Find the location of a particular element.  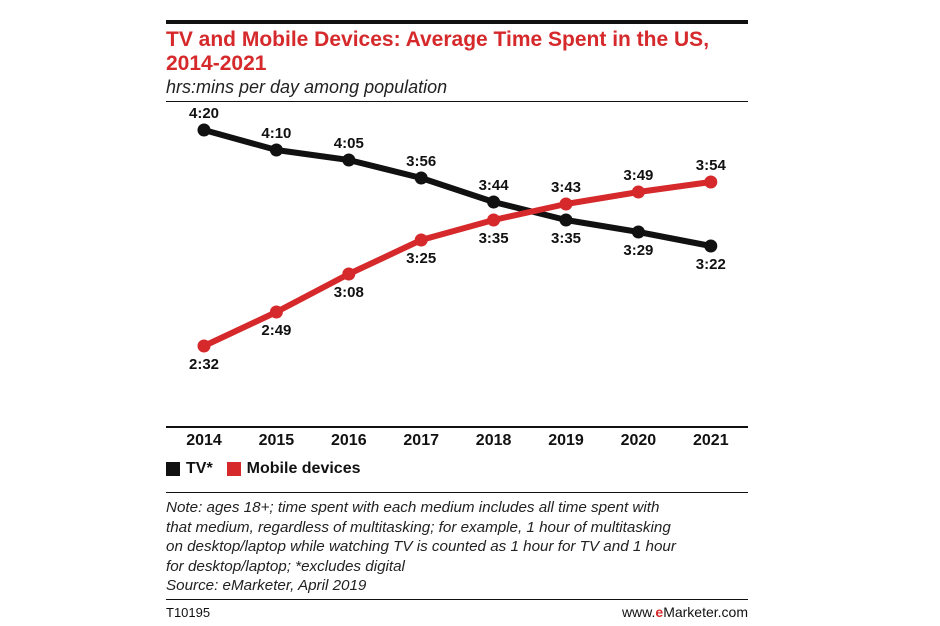

data-label-mobile: 3:35 is located at coordinates (494, 238).